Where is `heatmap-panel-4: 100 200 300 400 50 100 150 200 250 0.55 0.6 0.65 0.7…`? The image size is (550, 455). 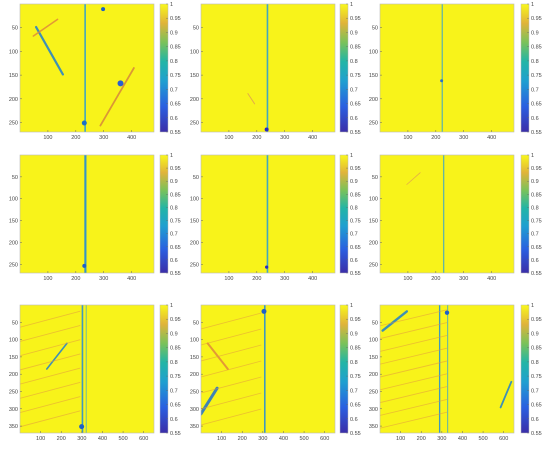 heatmap-panel-4: 100 200 300 400 50 100 150 200 250 0.55 0.6 0.65 0.7… is located at coordinates (95, 217).